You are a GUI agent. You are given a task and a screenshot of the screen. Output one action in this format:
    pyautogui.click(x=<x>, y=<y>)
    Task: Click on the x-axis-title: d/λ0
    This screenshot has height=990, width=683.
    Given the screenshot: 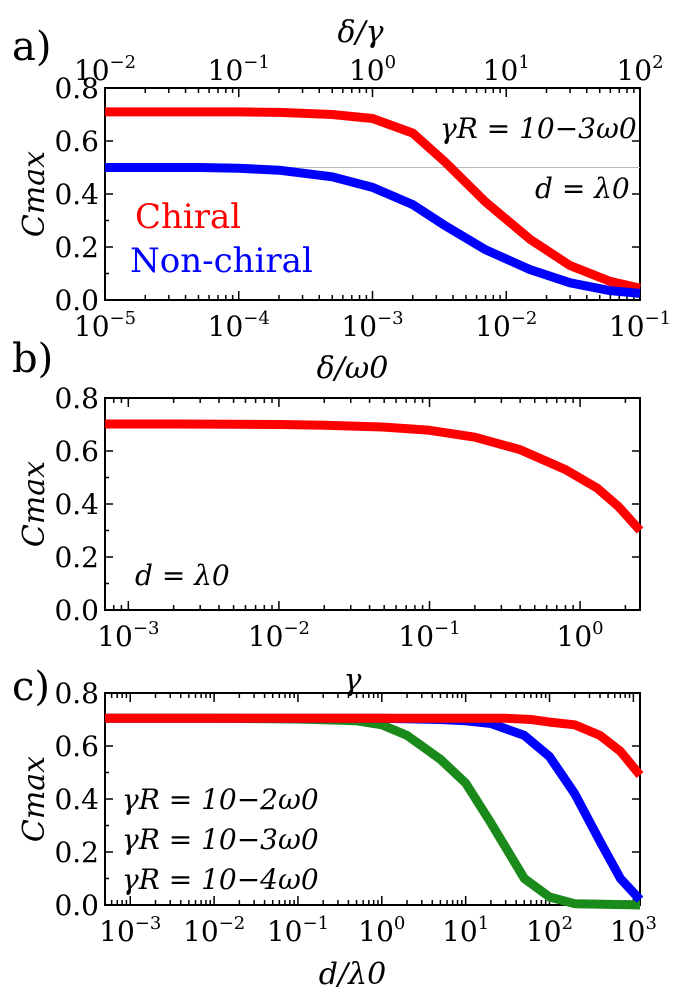 What is the action you would take?
    pyautogui.click(x=352, y=973)
    